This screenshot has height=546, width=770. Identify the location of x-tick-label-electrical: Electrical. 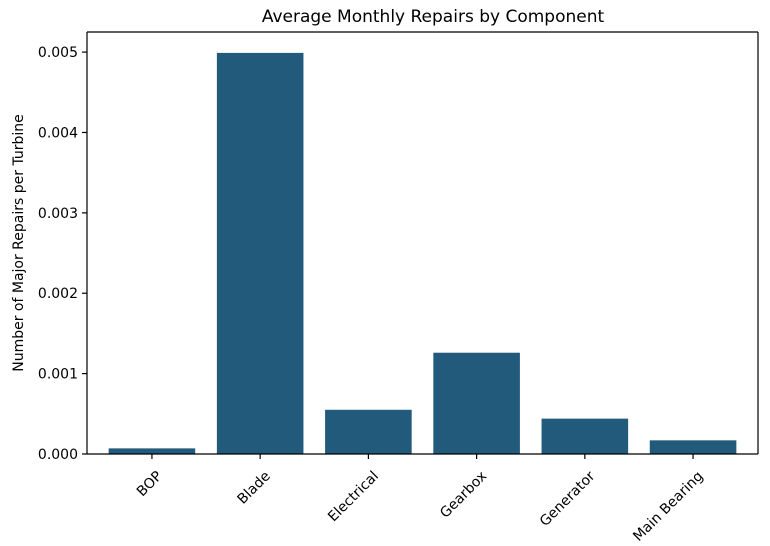
(353, 496).